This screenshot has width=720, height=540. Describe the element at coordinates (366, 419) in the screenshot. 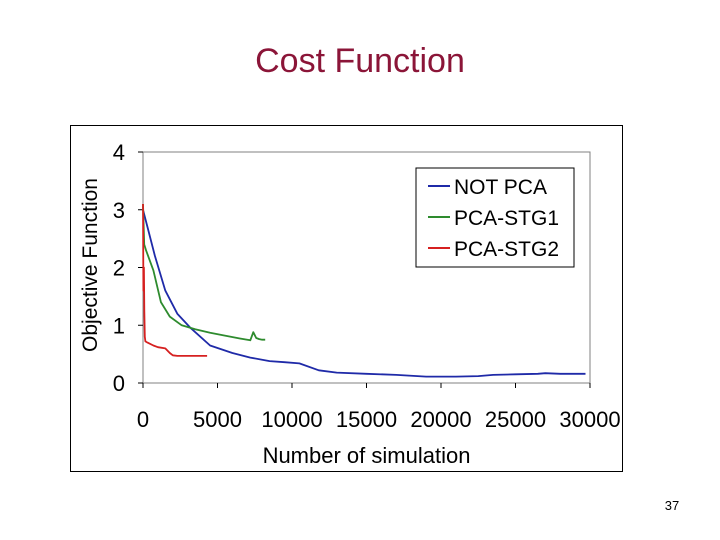

I see `x-tick-label: 15000` at that location.